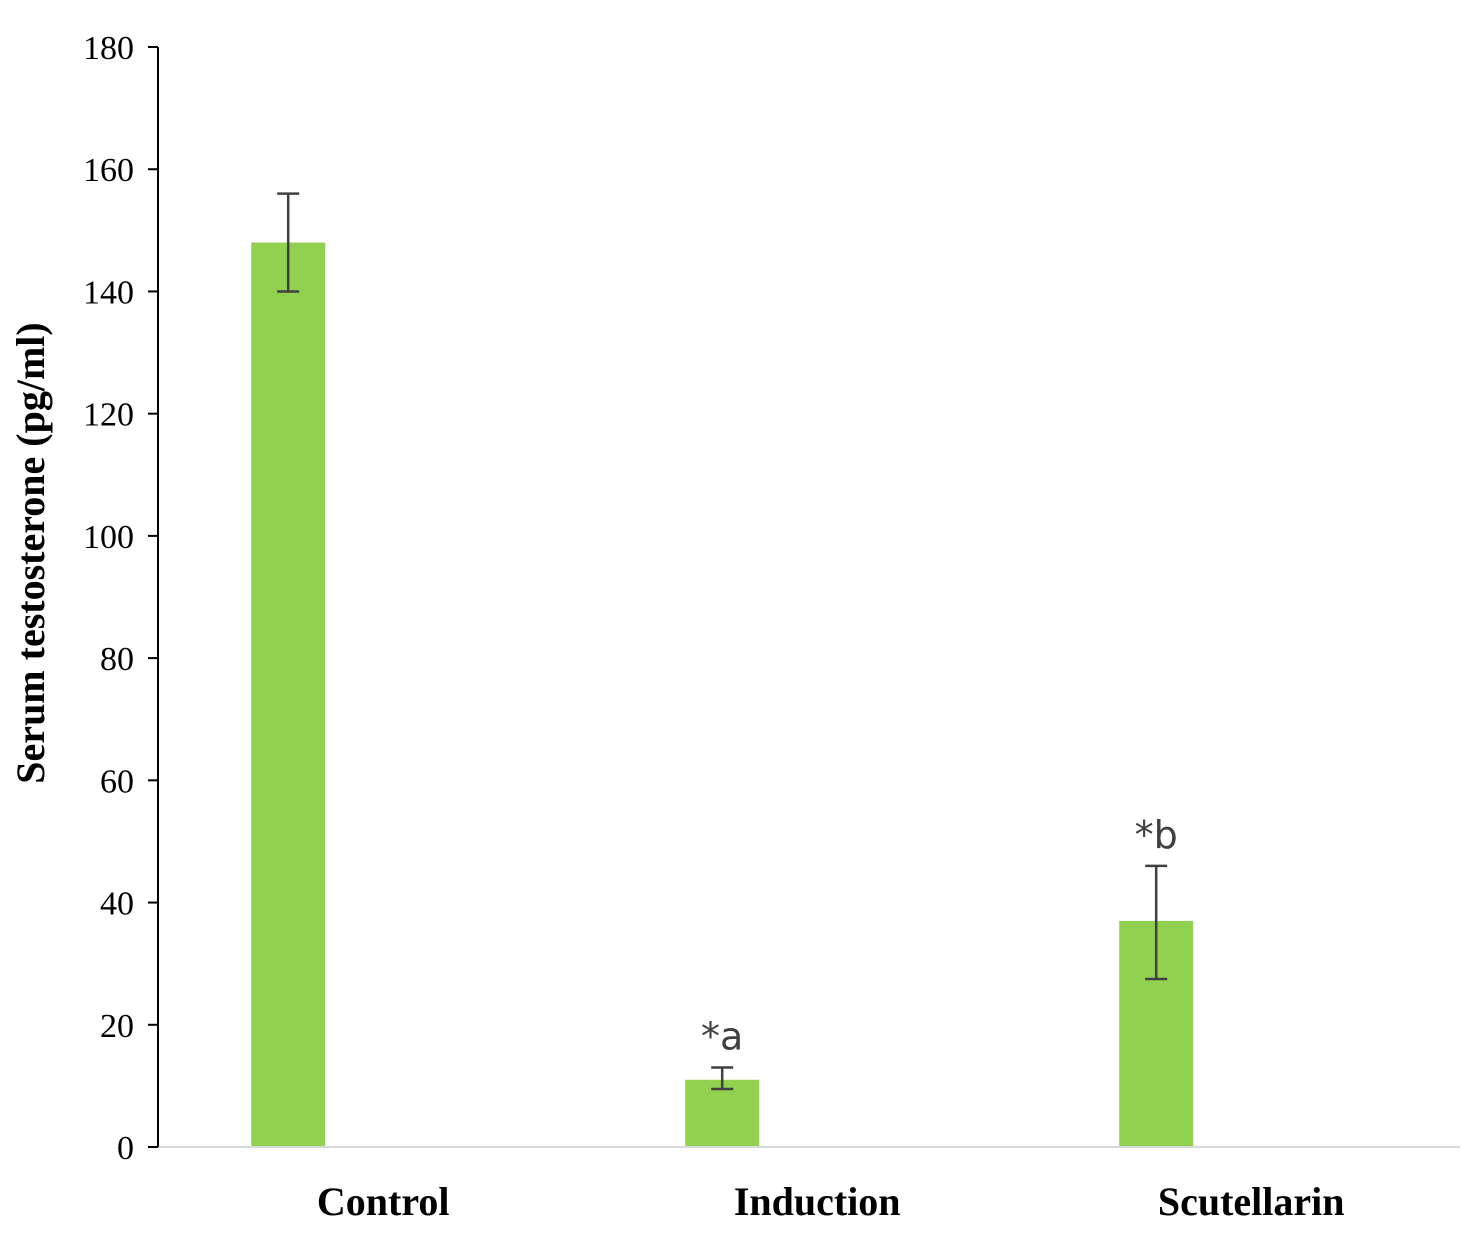 This screenshot has height=1249, width=1461. What do you see at coordinates (817, 1201) in the screenshot?
I see `category-label-induction: Induction` at bounding box center [817, 1201].